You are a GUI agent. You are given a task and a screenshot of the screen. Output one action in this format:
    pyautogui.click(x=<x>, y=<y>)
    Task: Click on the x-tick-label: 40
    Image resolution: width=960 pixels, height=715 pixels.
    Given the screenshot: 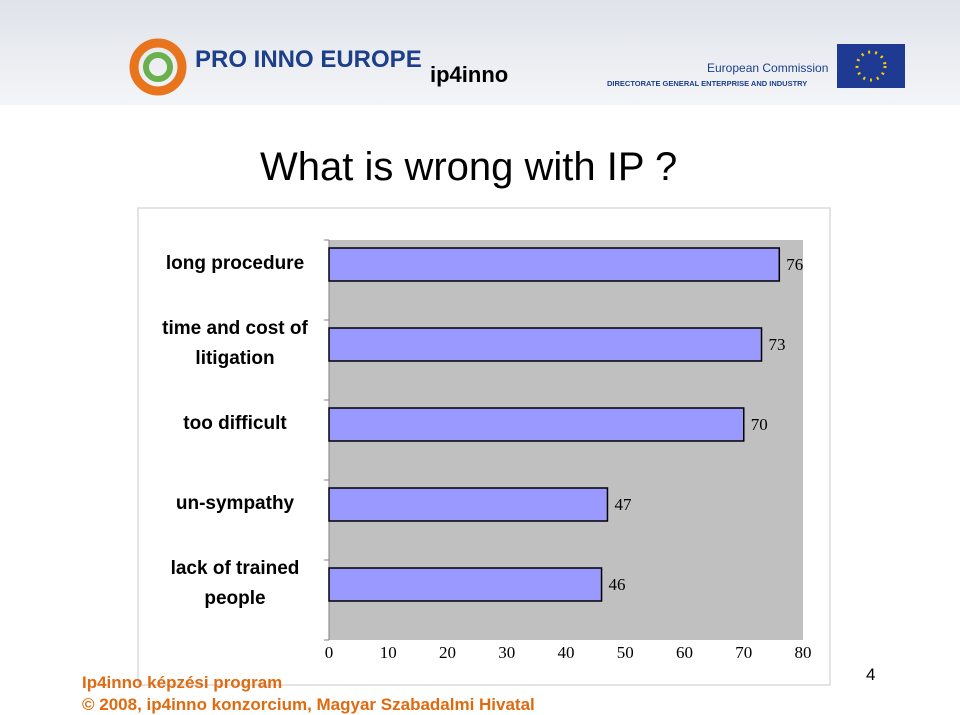 What is the action you would take?
    pyautogui.click(x=566, y=652)
    